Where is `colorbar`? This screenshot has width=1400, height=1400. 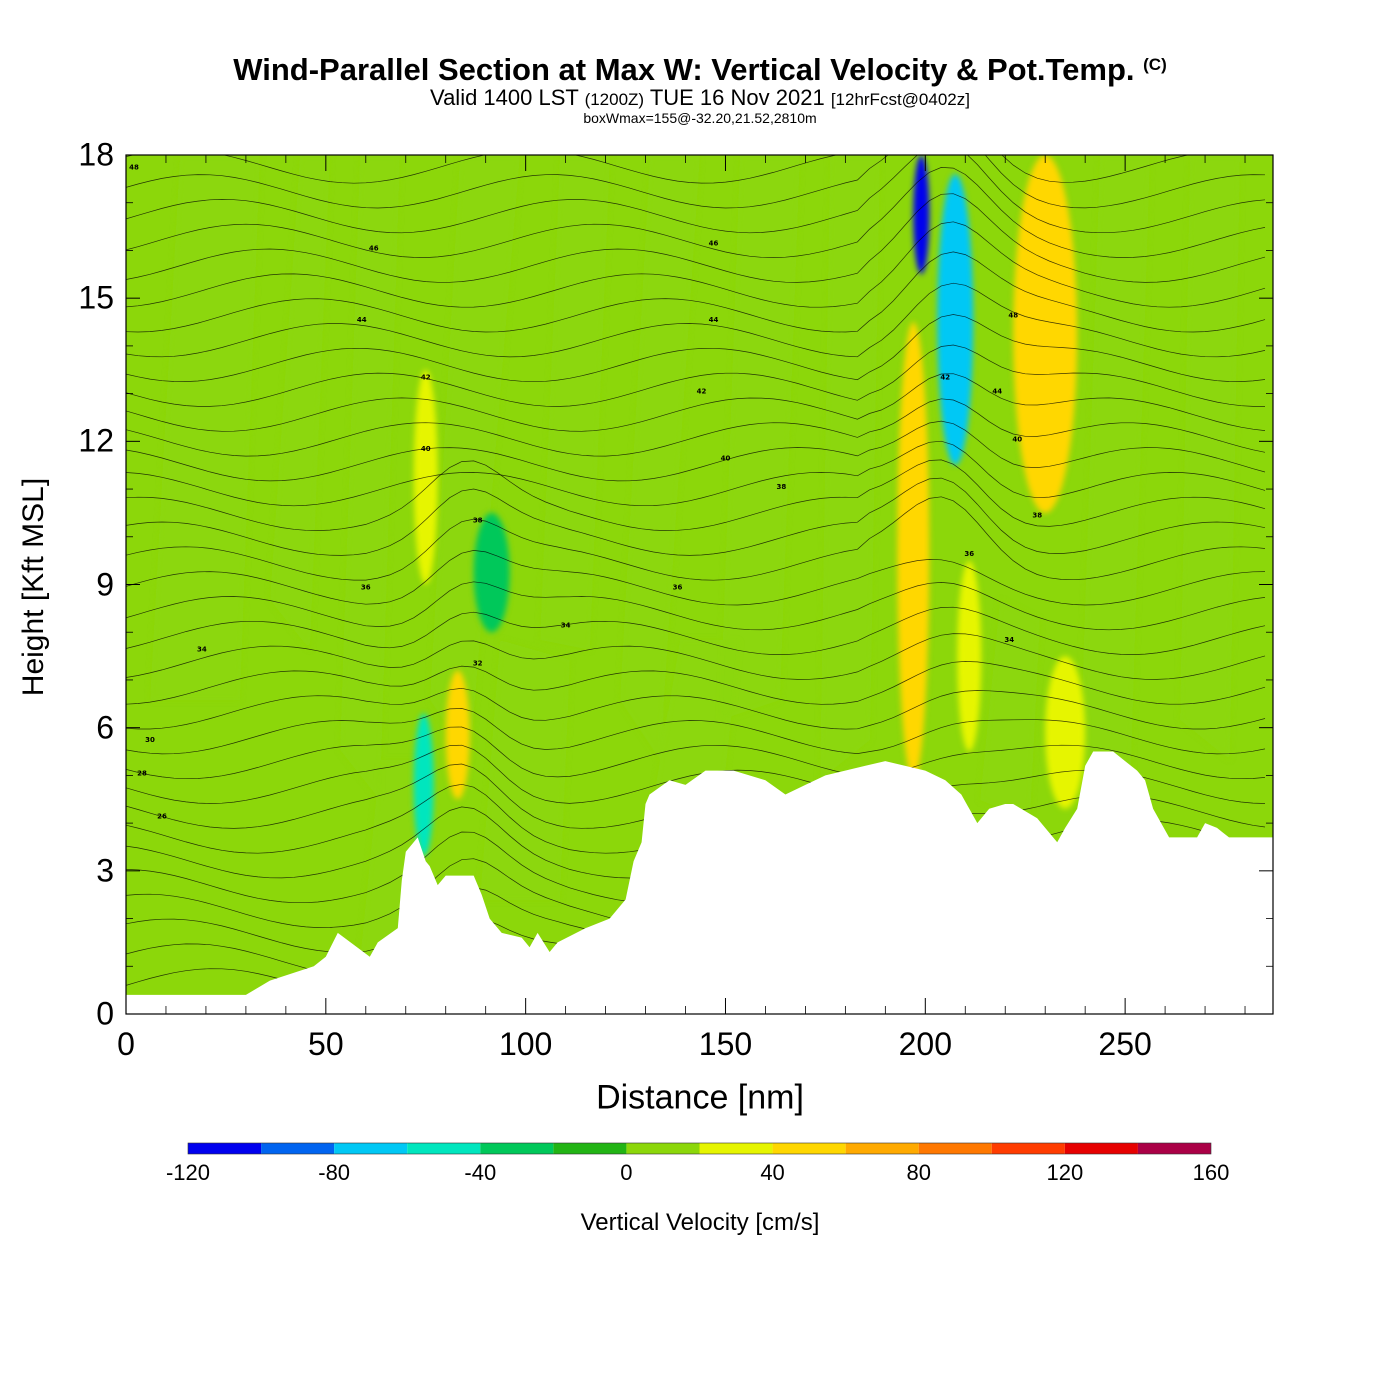
colorbar is located at coordinates (699, 1148).